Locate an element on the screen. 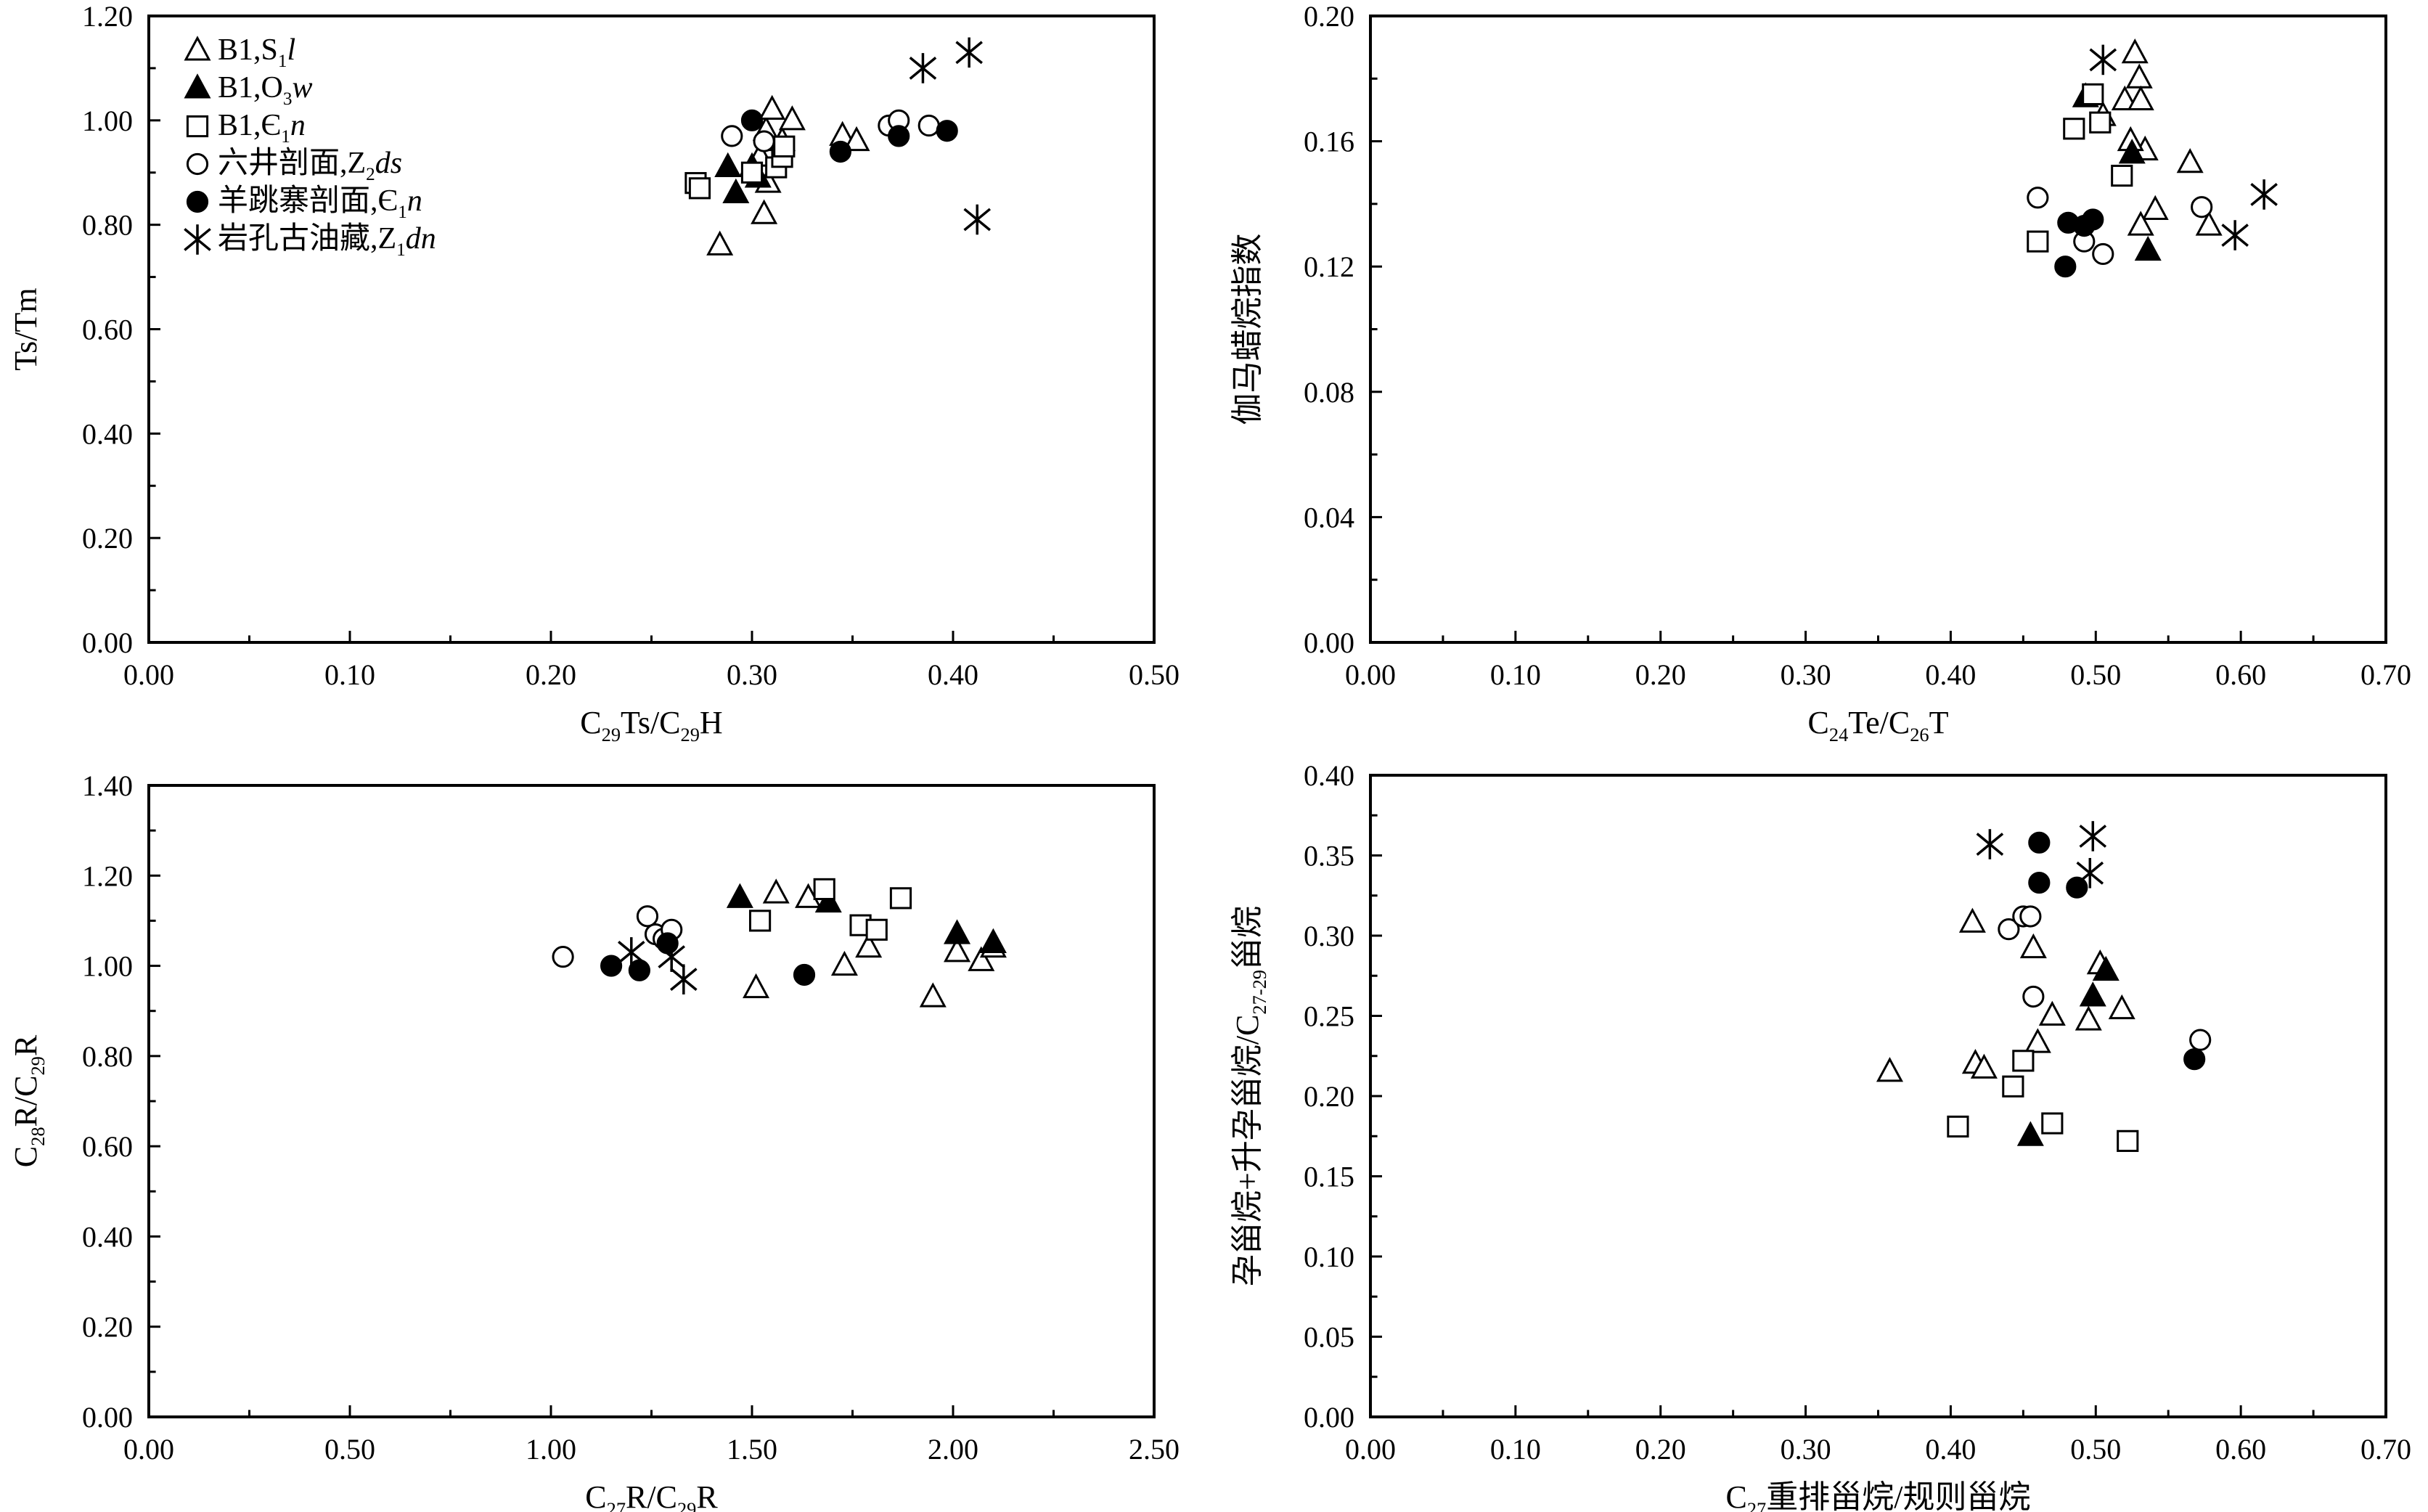 This screenshot has height=1512, width=2428. y-tick-label: 0.16 is located at coordinates (1329, 142).